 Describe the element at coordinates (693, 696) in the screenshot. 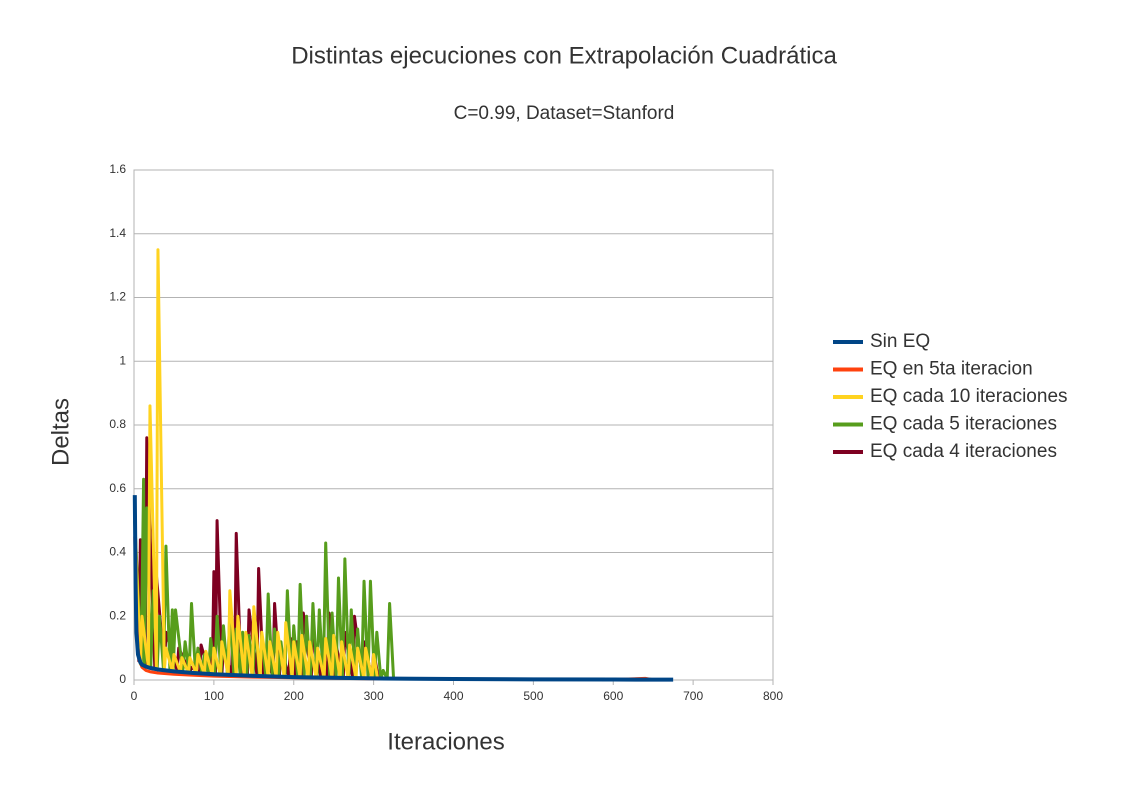

I see `x-tick-label: 700` at that location.